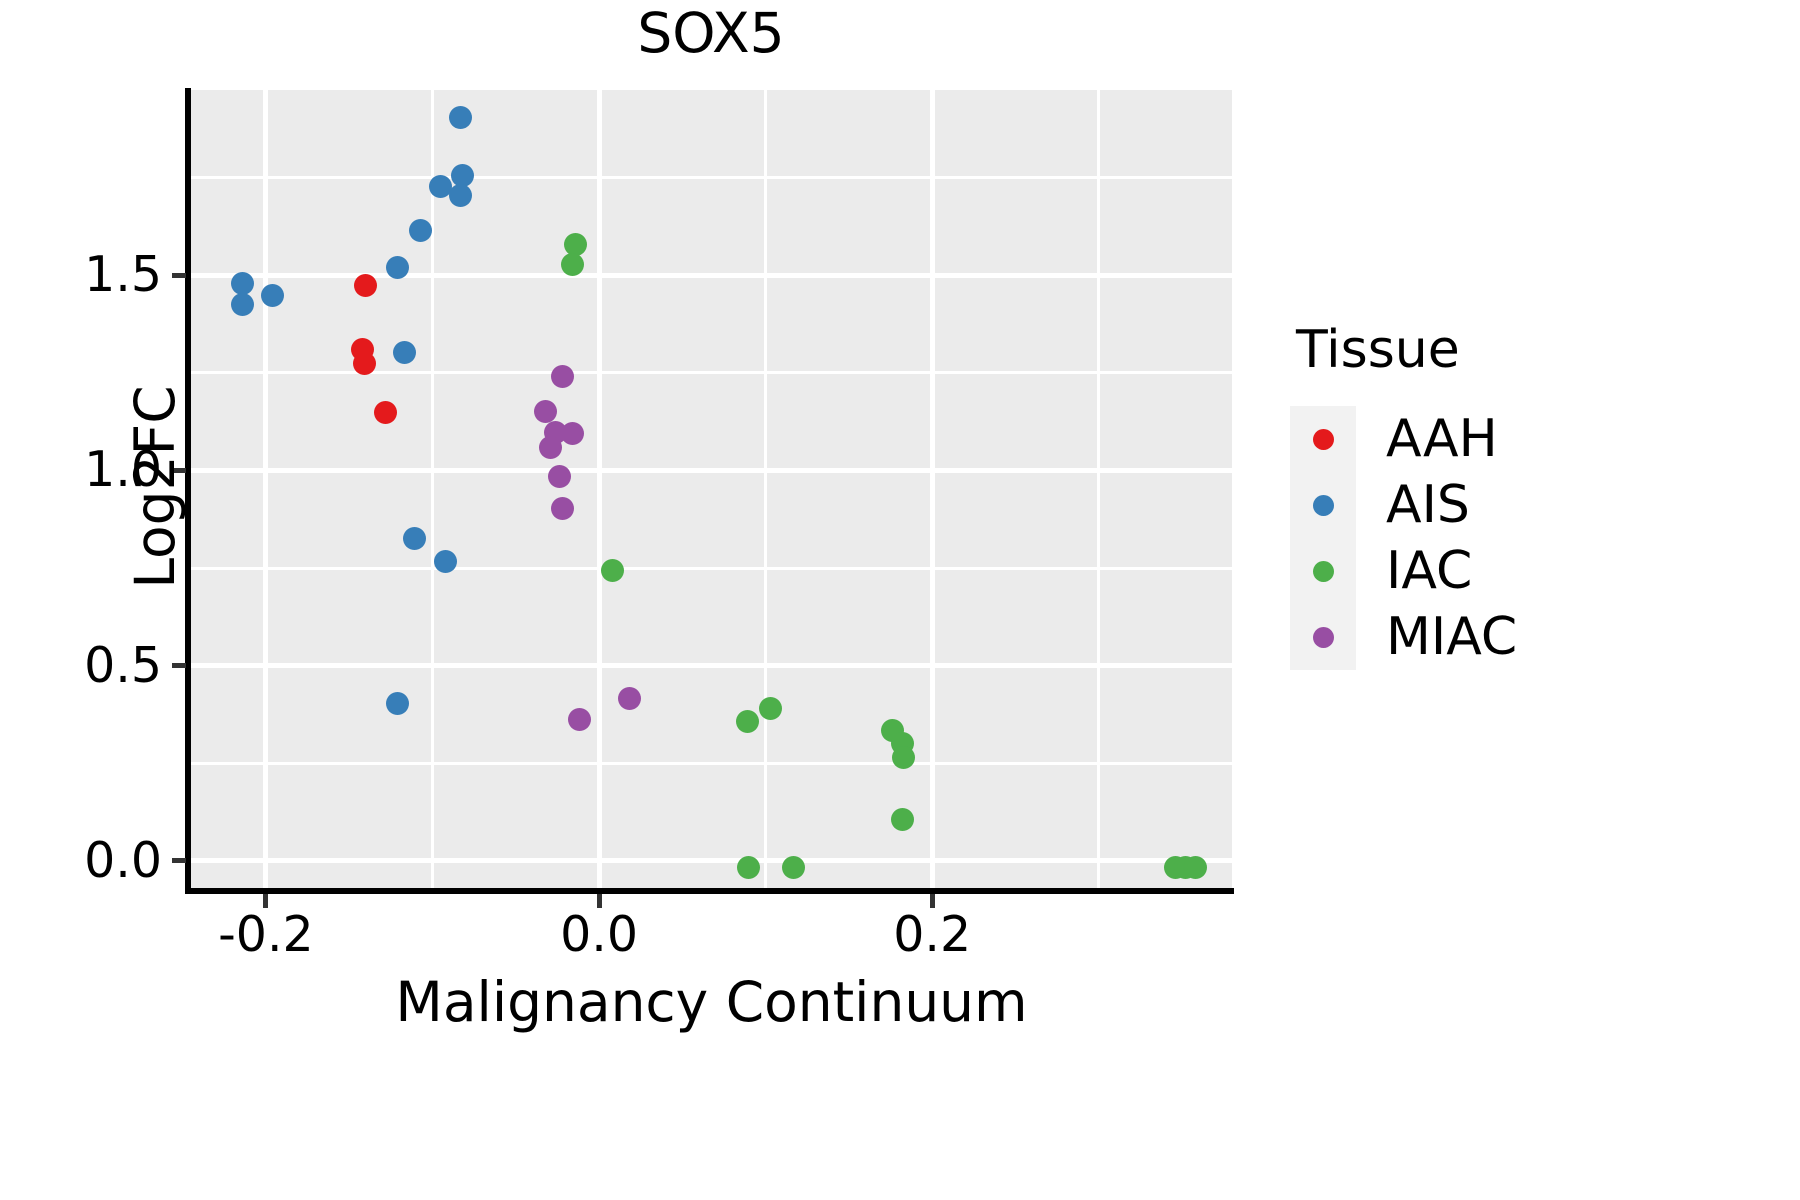  What do you see at coordinates (123, 275) in the screenshot?
I see `y-tick-label: 1.5` at bounding box center [123, 275].